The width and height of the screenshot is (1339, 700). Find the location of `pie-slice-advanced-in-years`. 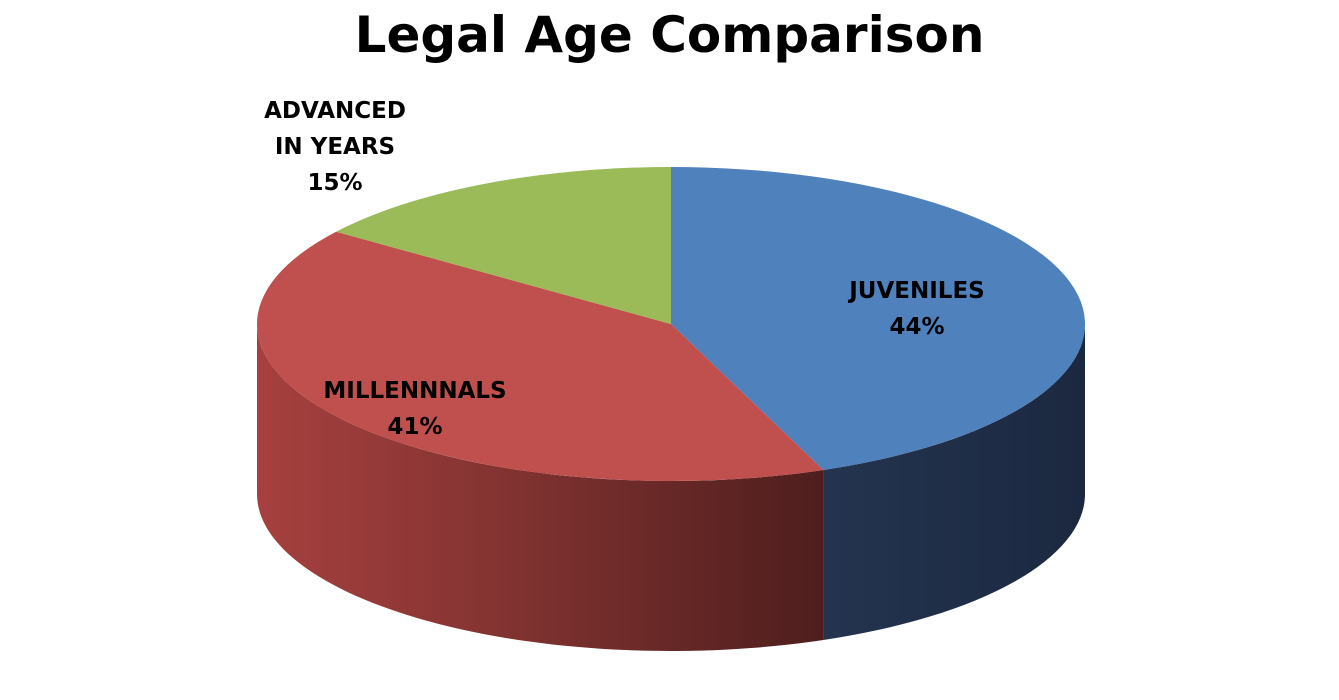

pie-slice-advanced-in-years is located at coordinates (503, 245).